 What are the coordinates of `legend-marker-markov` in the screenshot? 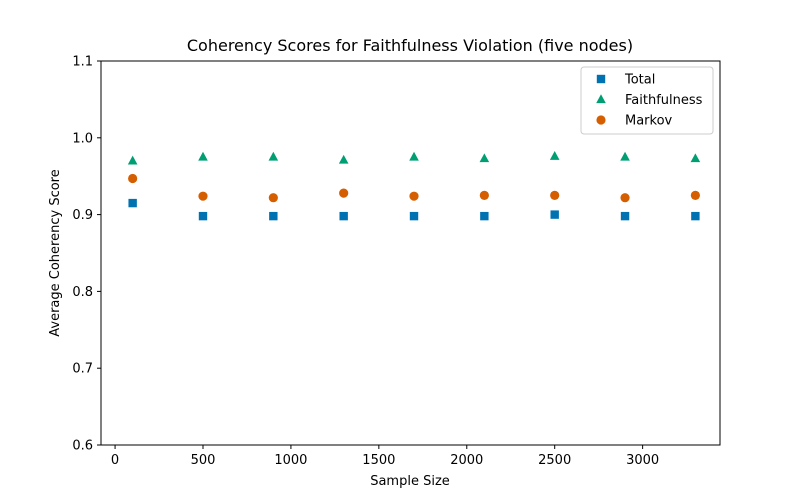 It's located at (601, 120).